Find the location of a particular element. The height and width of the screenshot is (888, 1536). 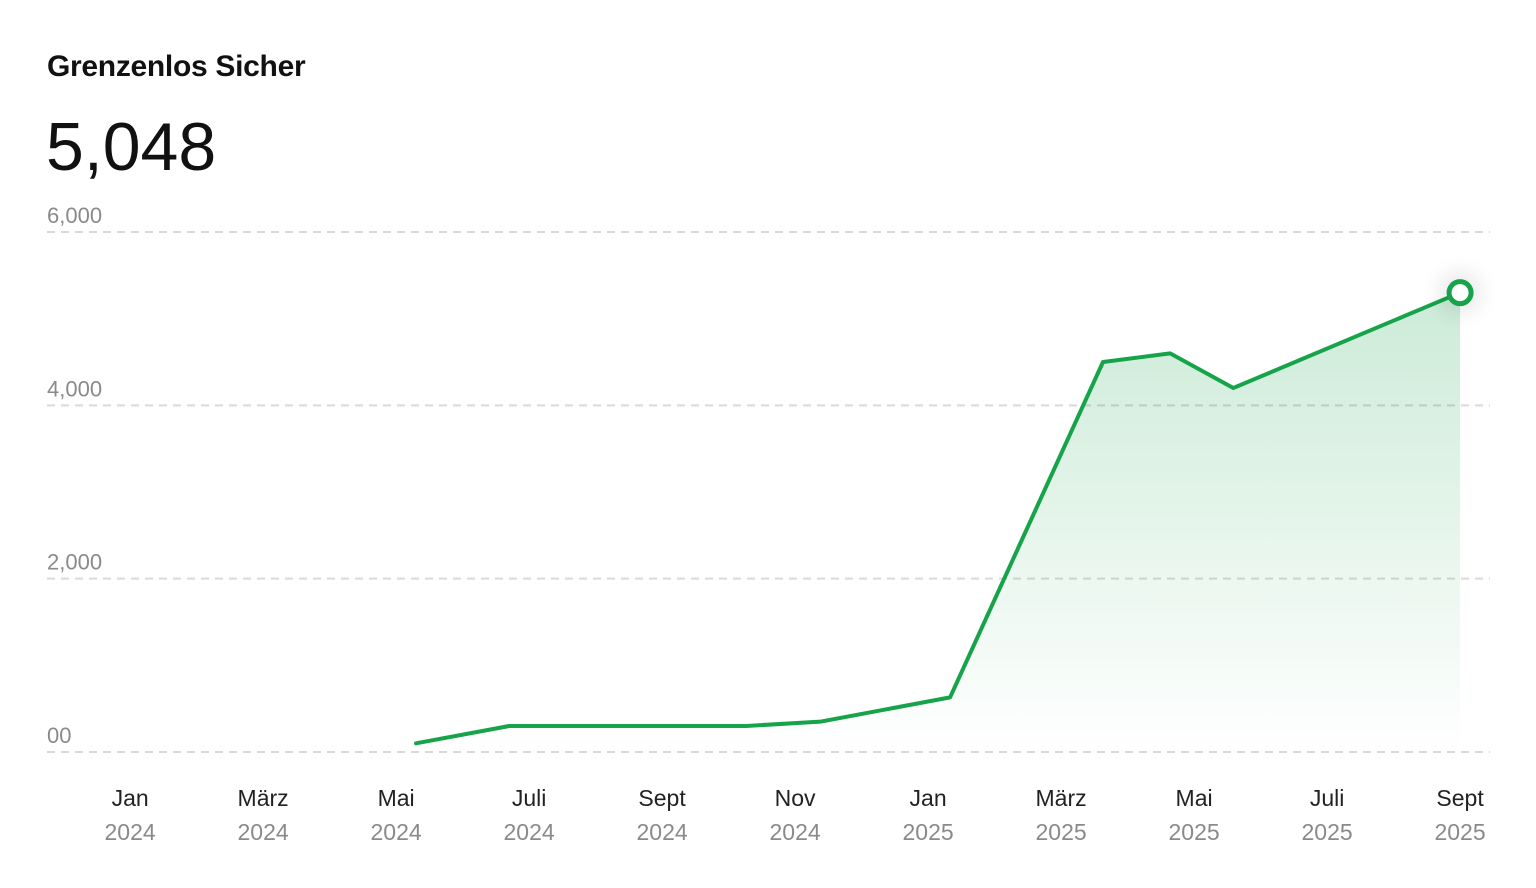

x-tick-label: März 2025 is located at coordinates (1061, 815).